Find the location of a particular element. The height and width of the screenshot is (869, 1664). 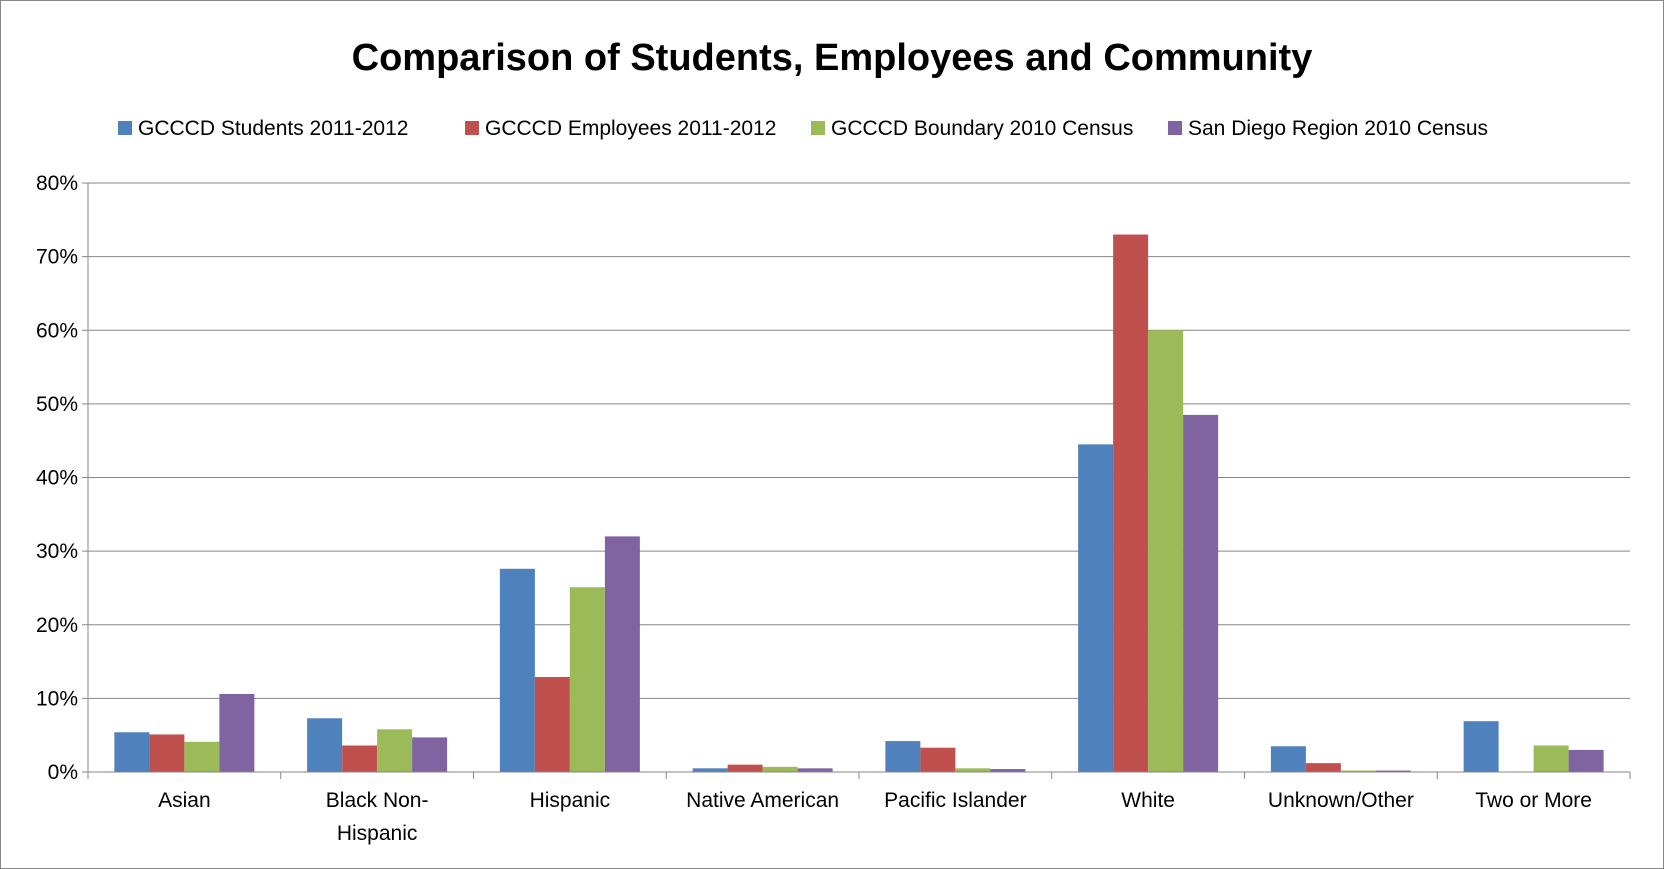

y-axis: 0% 10% 20% 30% 40% 50% 60% 70% 80% is located at coordinates (62, 478).